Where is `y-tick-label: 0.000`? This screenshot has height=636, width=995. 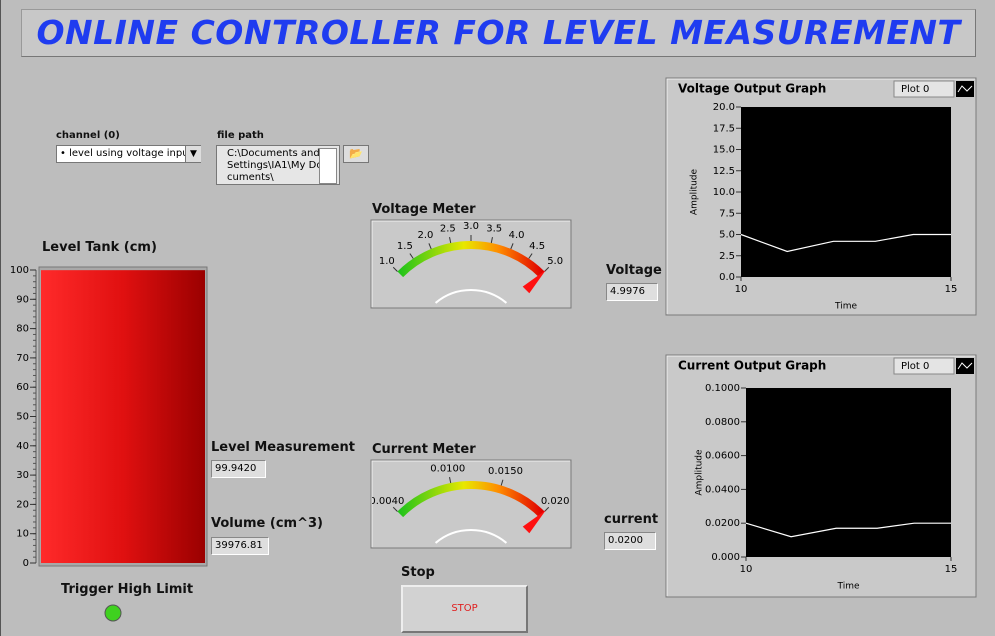
y-tick-label: 0.000 is located at coordinates (725, 557).